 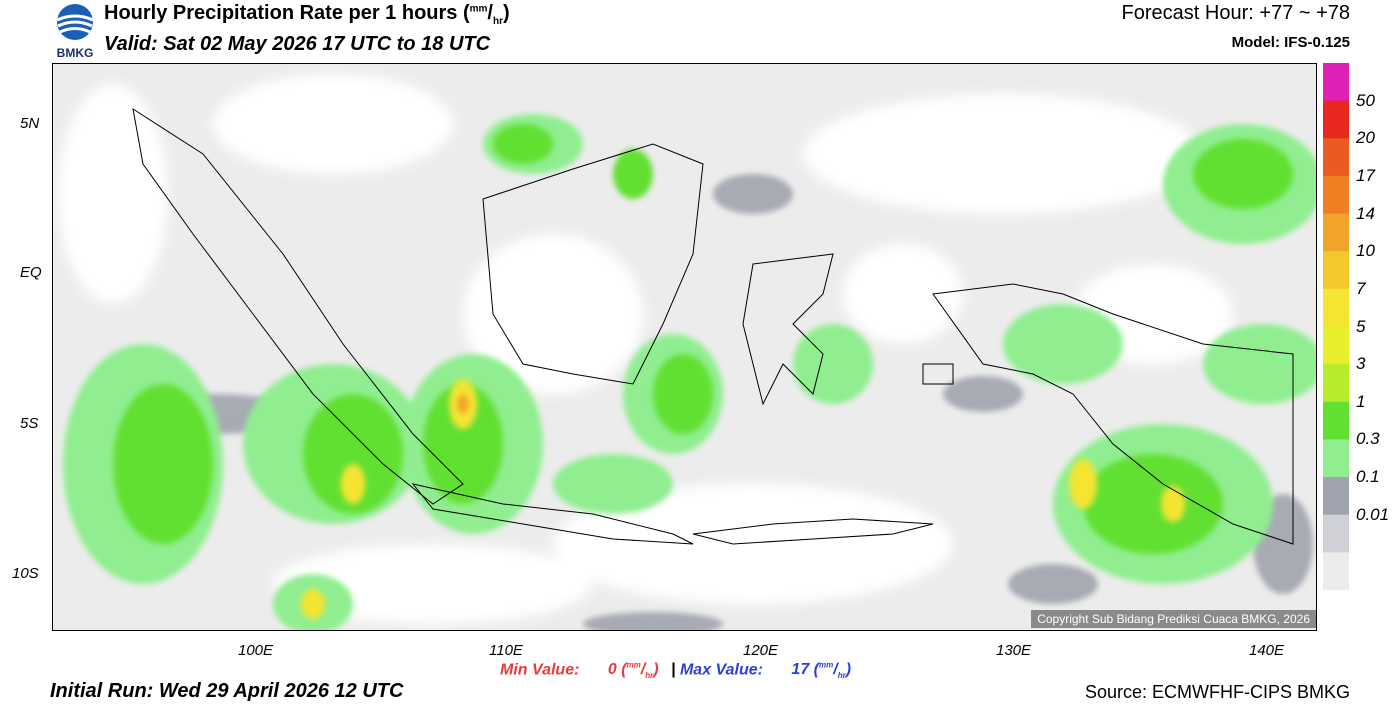 I want to click on bmkg-logo: BMKG, so click(x=75, y=31).